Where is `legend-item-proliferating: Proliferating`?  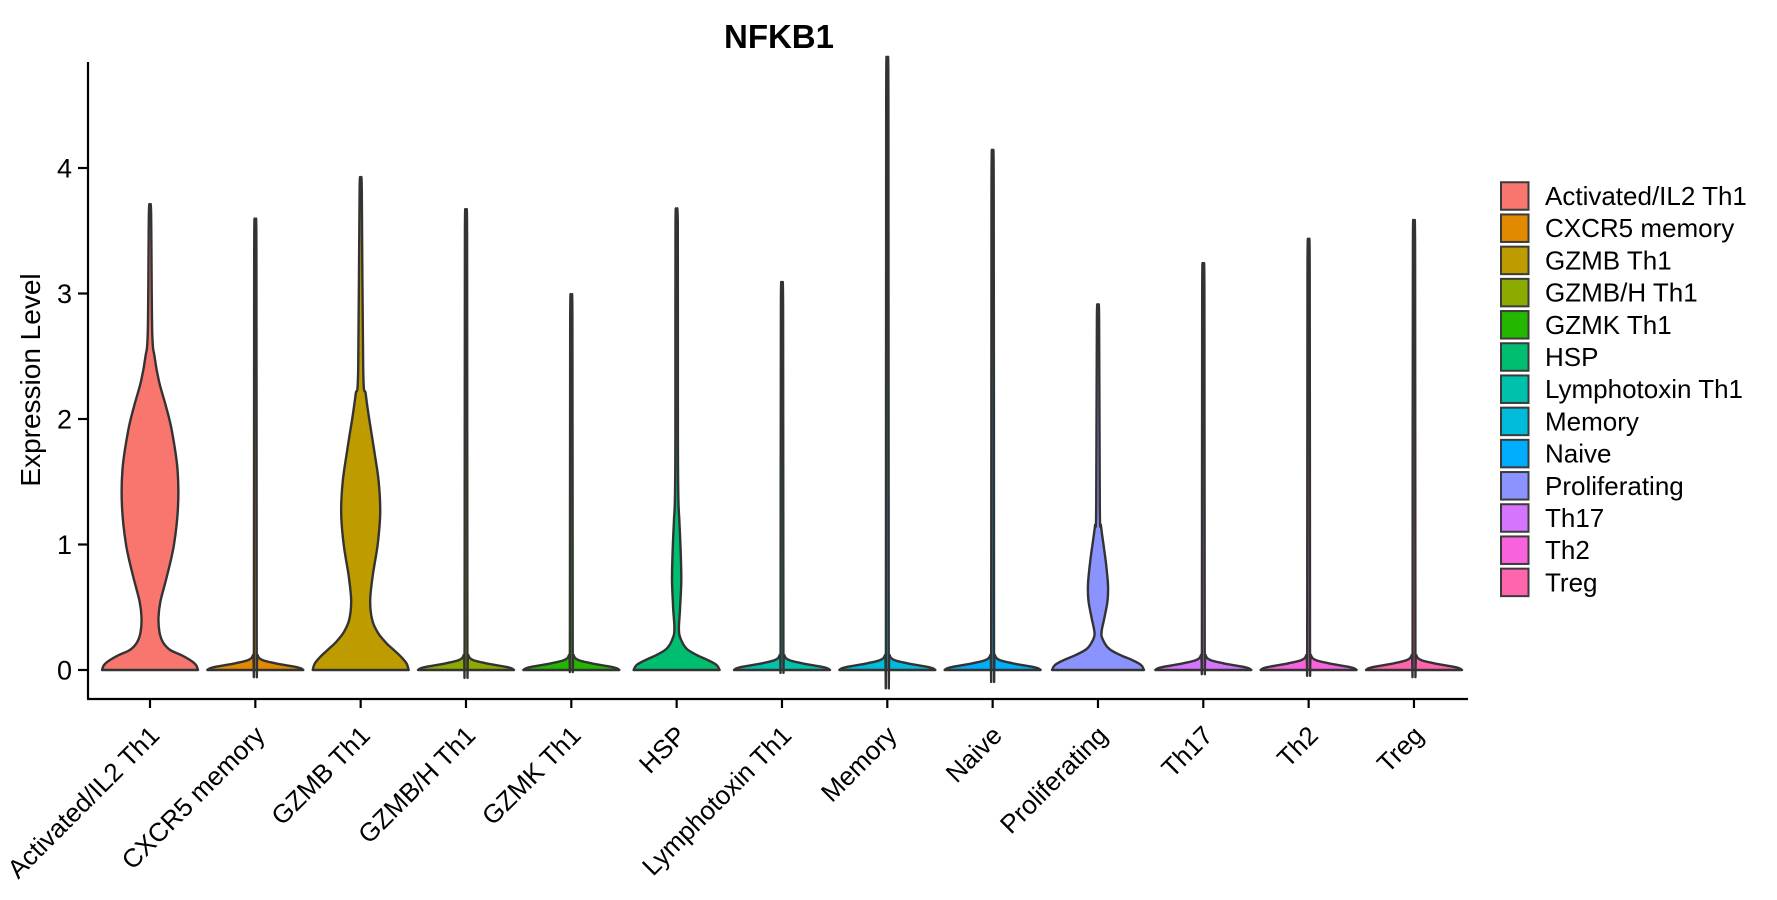 legend-item-proliferating: Proliferating is located at coordinates (1592, 486).